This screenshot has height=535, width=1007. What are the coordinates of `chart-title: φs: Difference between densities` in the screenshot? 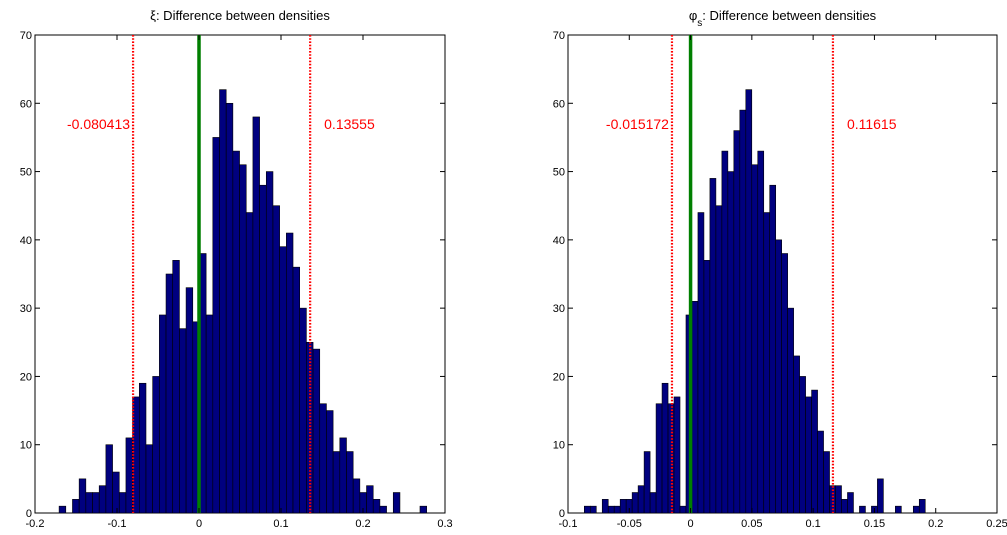 It's located at (783, 18).